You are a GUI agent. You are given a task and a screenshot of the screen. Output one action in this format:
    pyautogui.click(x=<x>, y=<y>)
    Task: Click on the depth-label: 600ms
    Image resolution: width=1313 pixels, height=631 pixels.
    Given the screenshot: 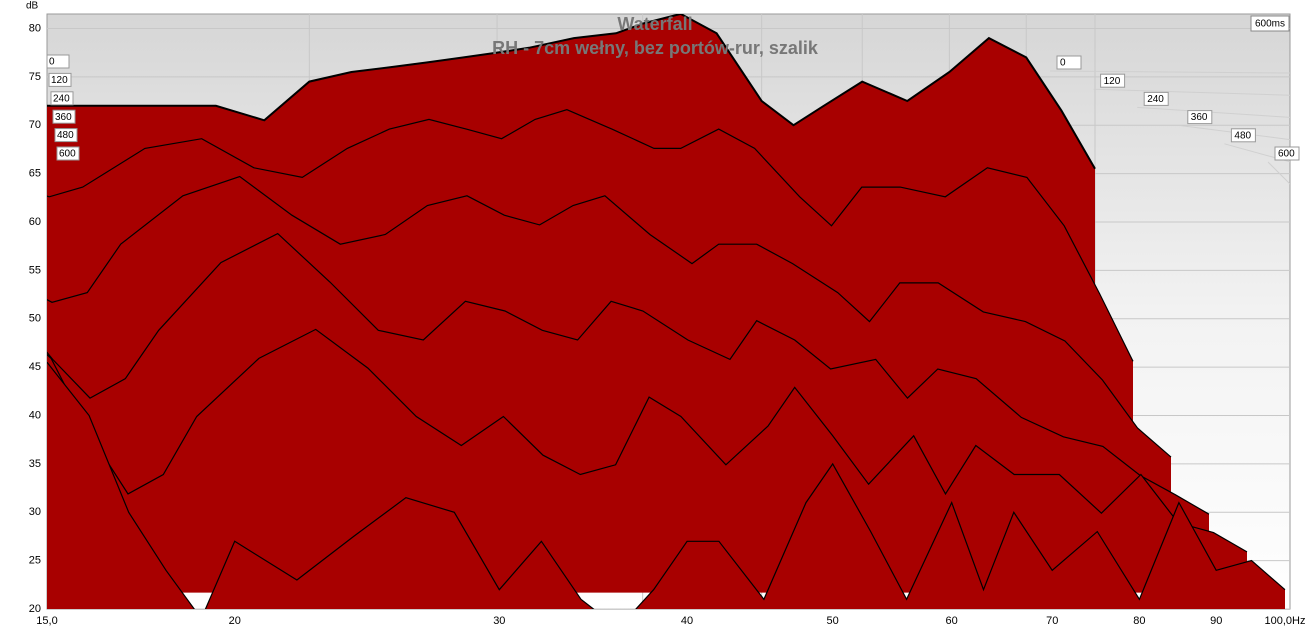 What is the action you would take?
    pyautogui.click(x=1270, y=24)
    